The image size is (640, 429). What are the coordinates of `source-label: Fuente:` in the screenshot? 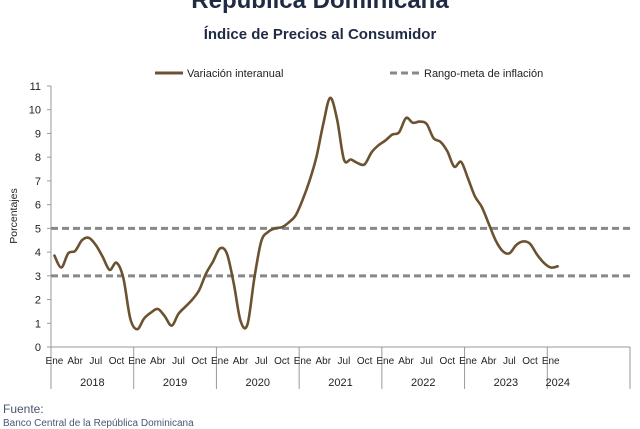 It's located at (23, 409).